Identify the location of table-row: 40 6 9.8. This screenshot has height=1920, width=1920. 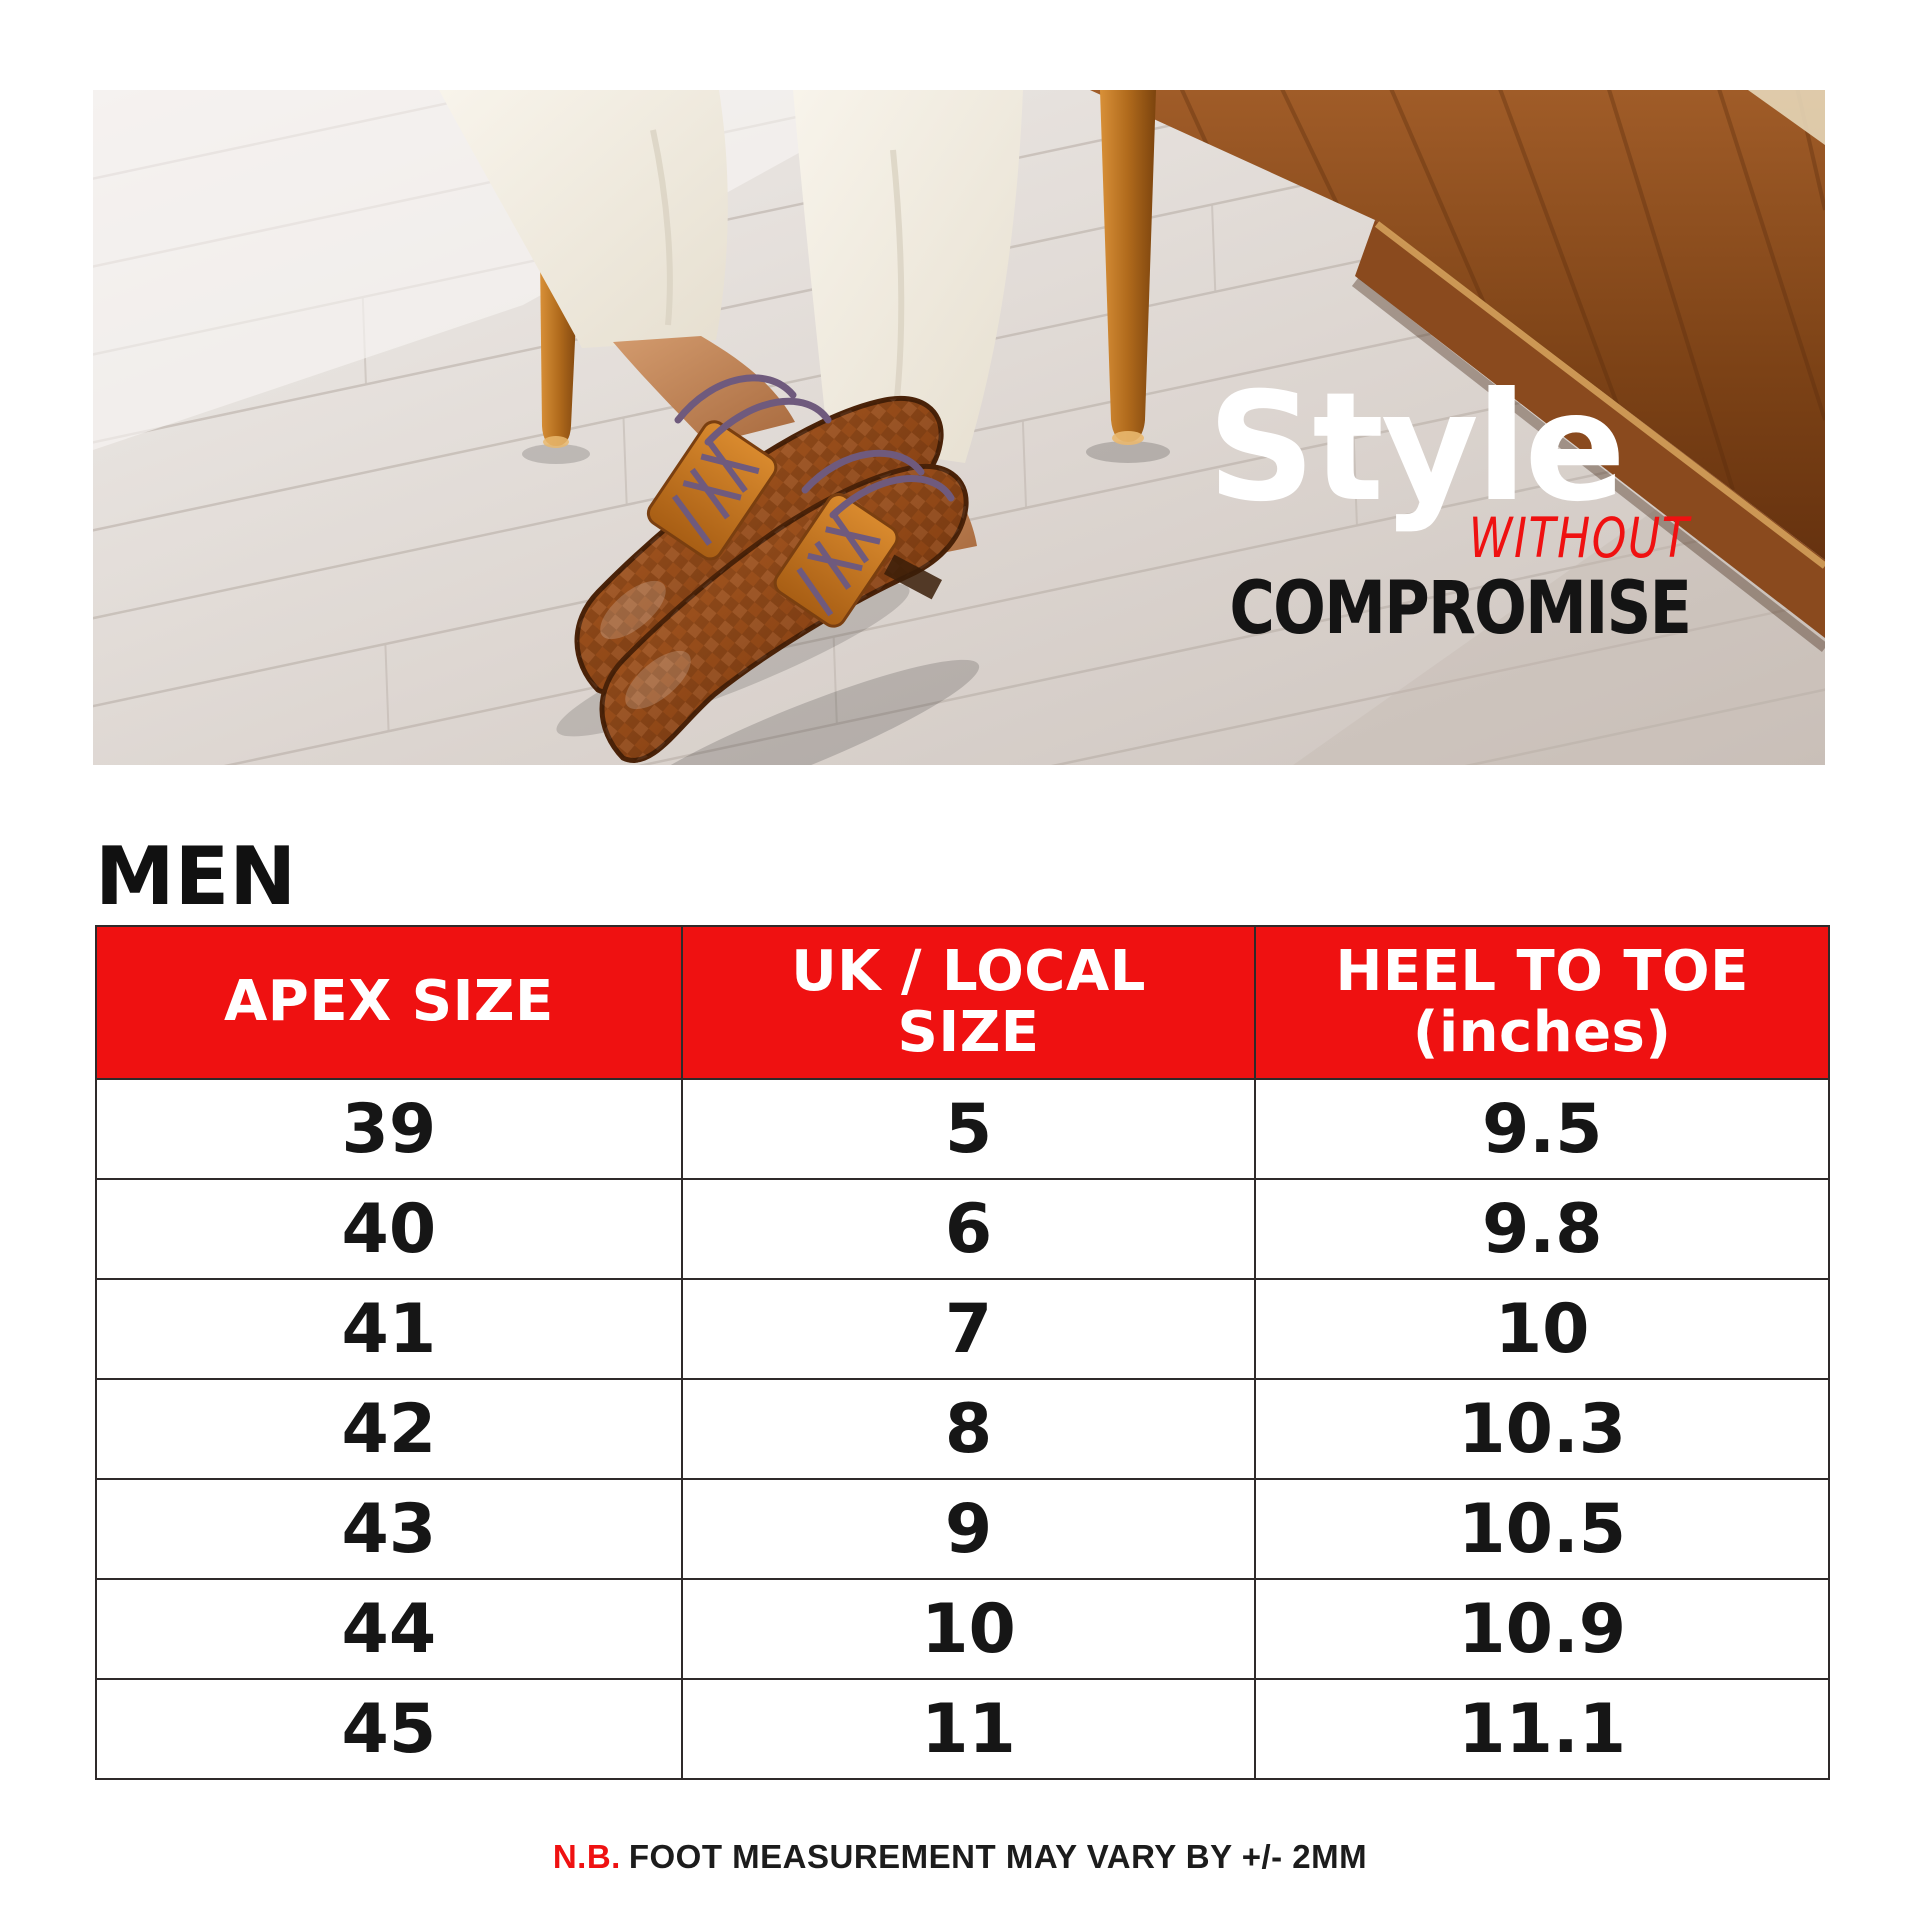
(962, 1229).